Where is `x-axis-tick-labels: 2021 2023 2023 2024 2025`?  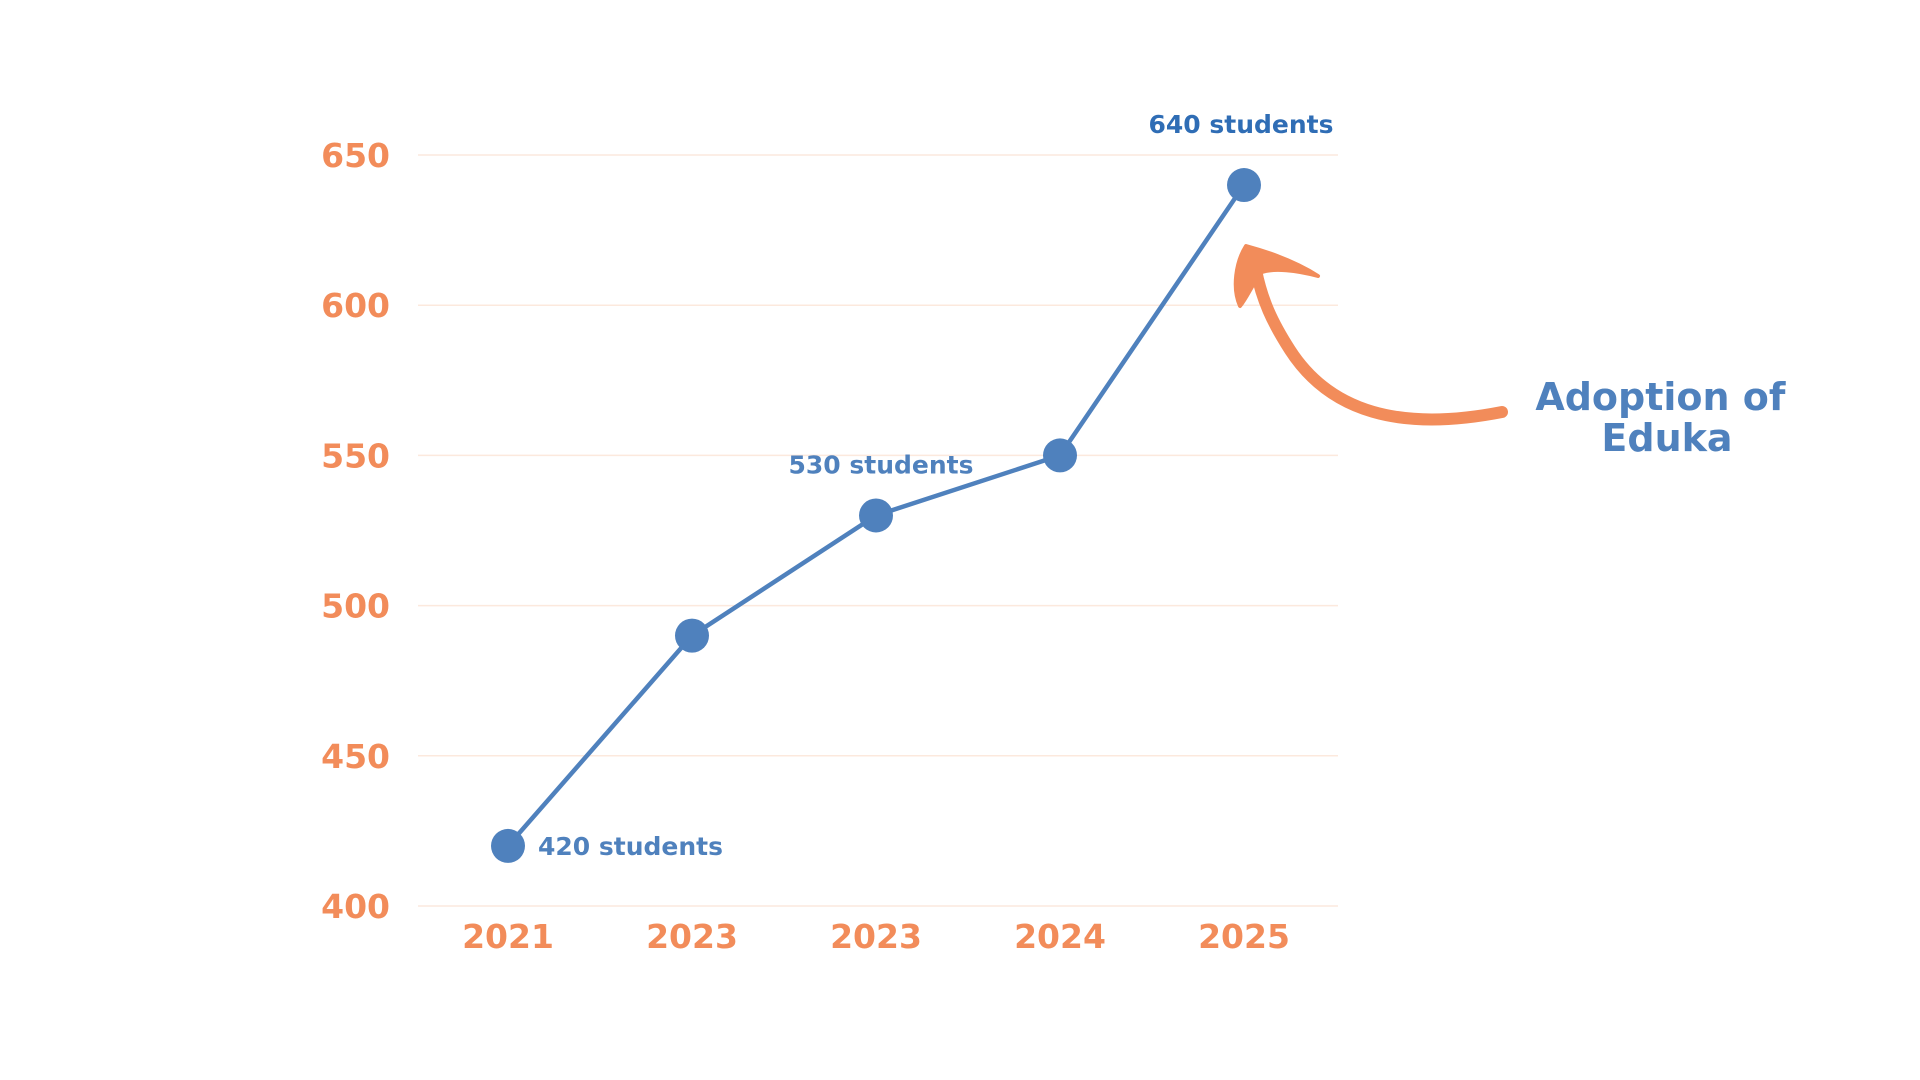
x-axis-tick-labels: 2021 2023 2023 2024 2025 is located at coordinates (876, 936).